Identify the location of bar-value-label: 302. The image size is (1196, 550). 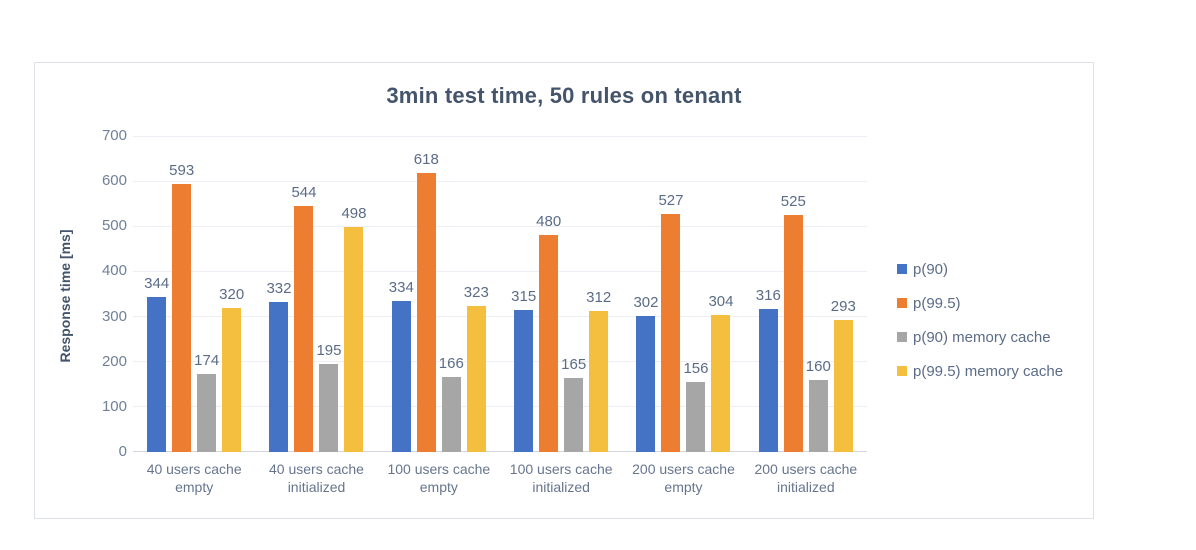
(646, 302).